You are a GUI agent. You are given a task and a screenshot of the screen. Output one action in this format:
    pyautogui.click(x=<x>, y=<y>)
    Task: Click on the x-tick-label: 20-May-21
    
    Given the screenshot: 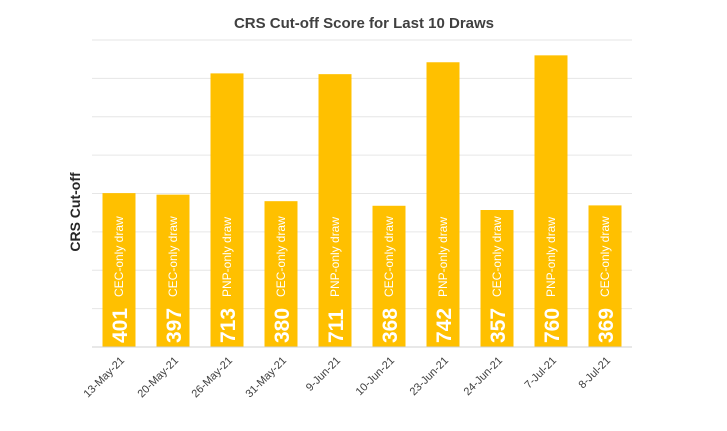 What is the action you would take?
    pyautogui.click(x=158, y=378)
    